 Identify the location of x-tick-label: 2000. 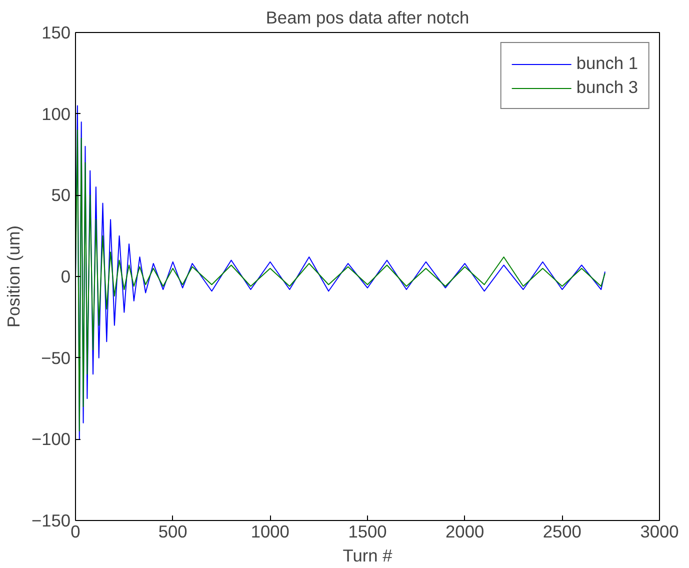
(465, 532).